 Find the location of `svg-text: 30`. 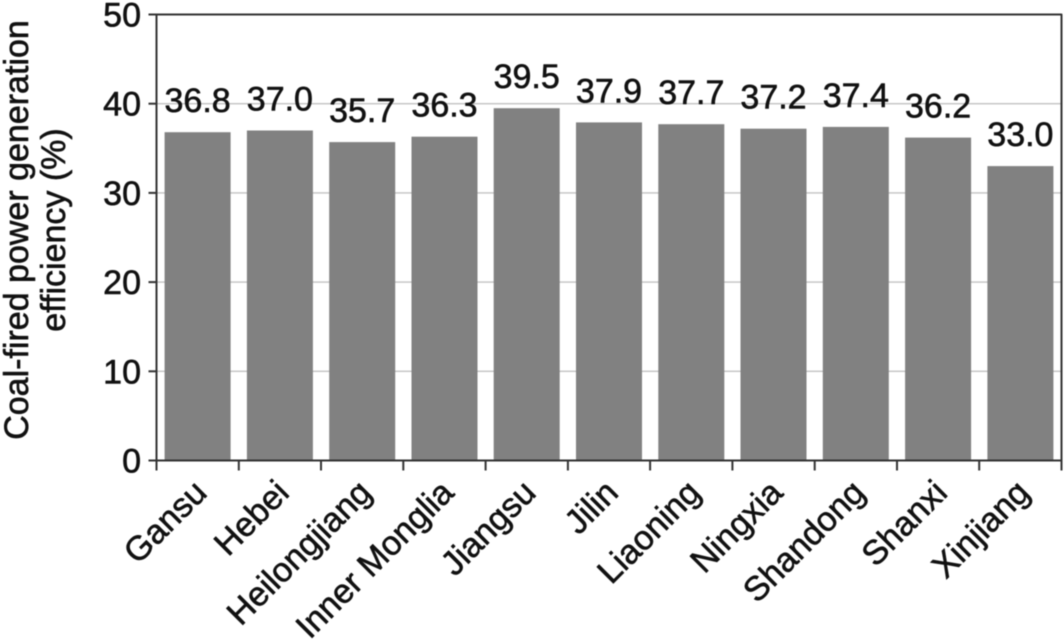

svg-text: 30 is located at coordinates (122, 194).